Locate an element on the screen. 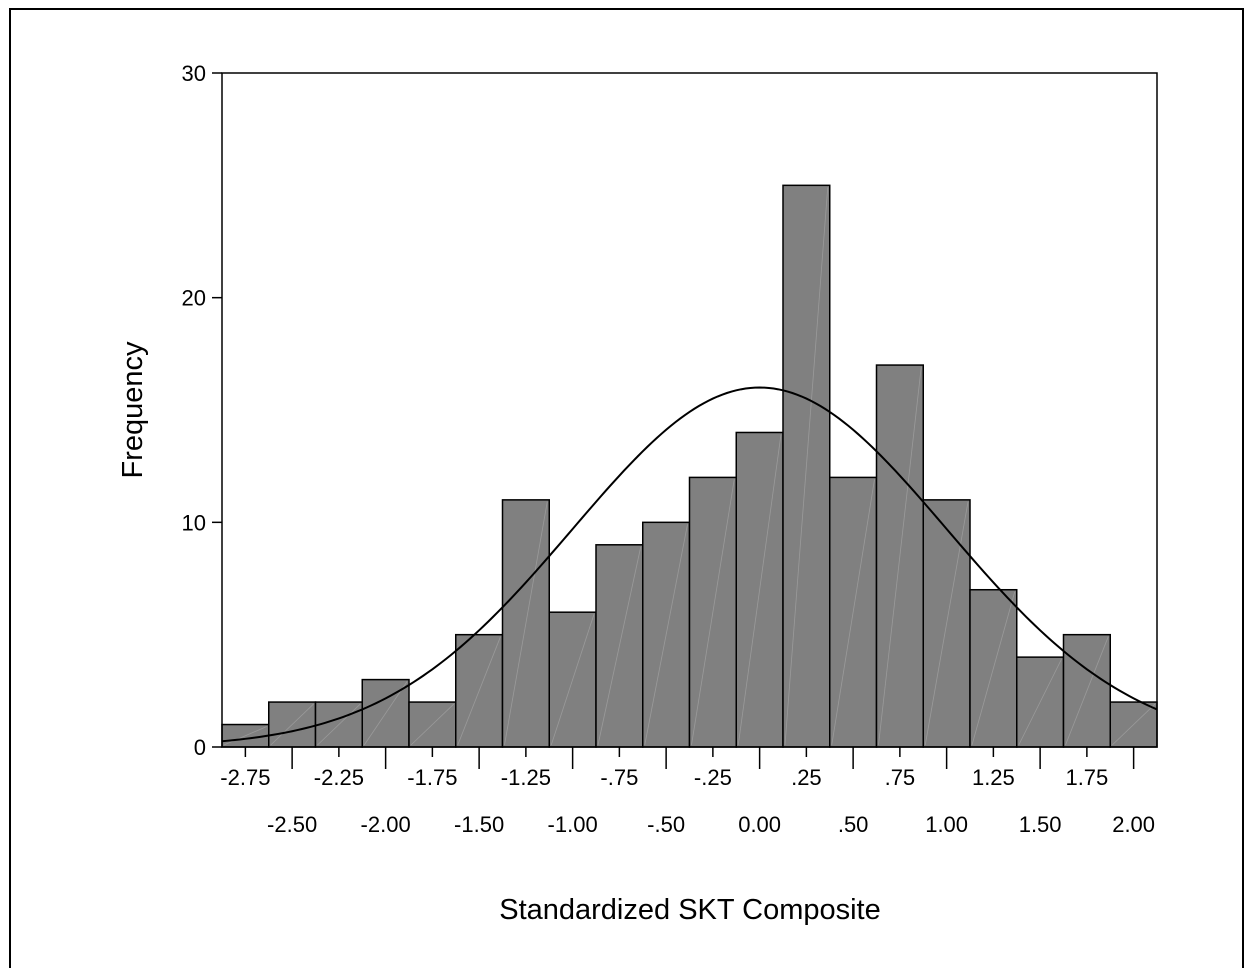  x-tick-label: 1.00 is located at coordinates (946, 824).